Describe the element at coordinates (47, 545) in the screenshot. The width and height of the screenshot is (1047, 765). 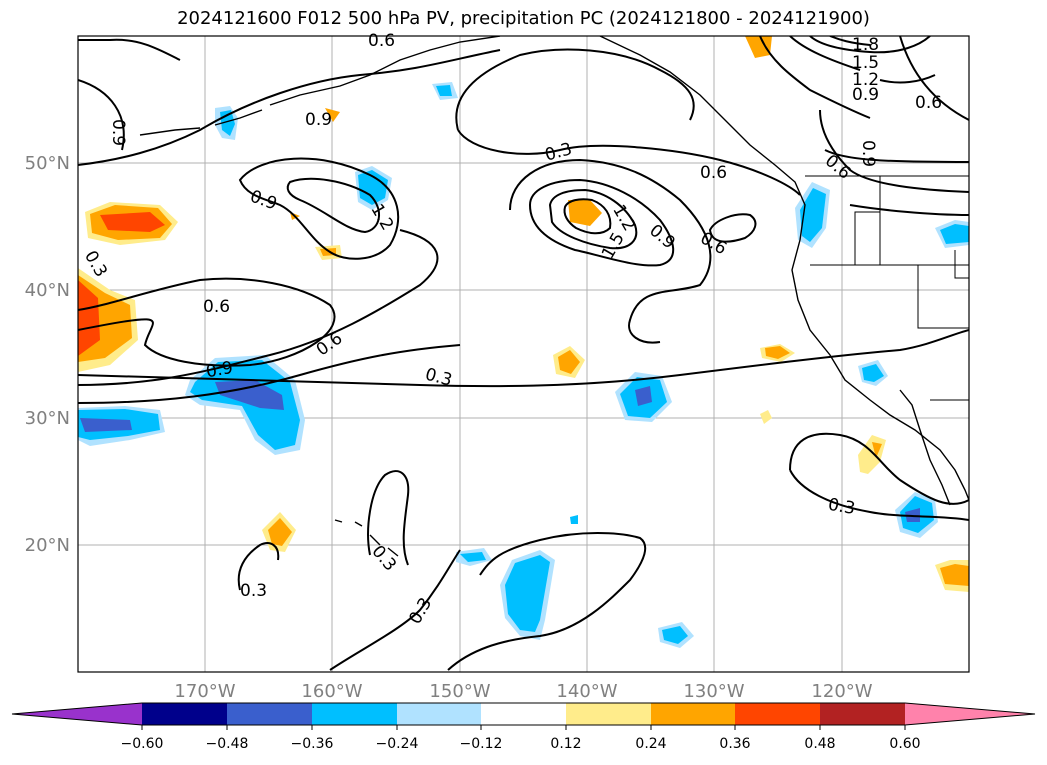
I see `lat-label-20n: 20°N` at that location.